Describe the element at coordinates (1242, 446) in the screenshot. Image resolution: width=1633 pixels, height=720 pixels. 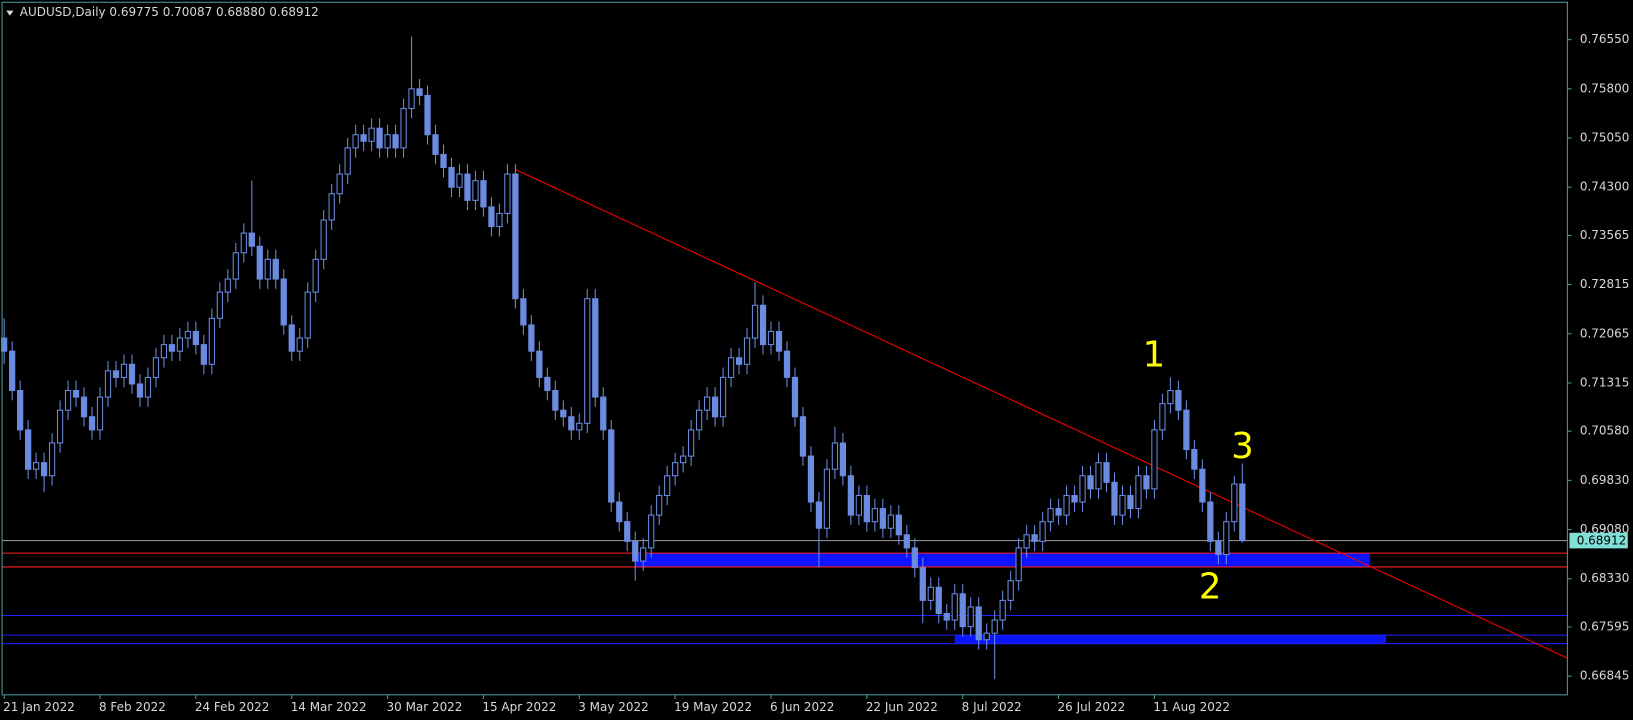
I see `annotation: 3` at that location.